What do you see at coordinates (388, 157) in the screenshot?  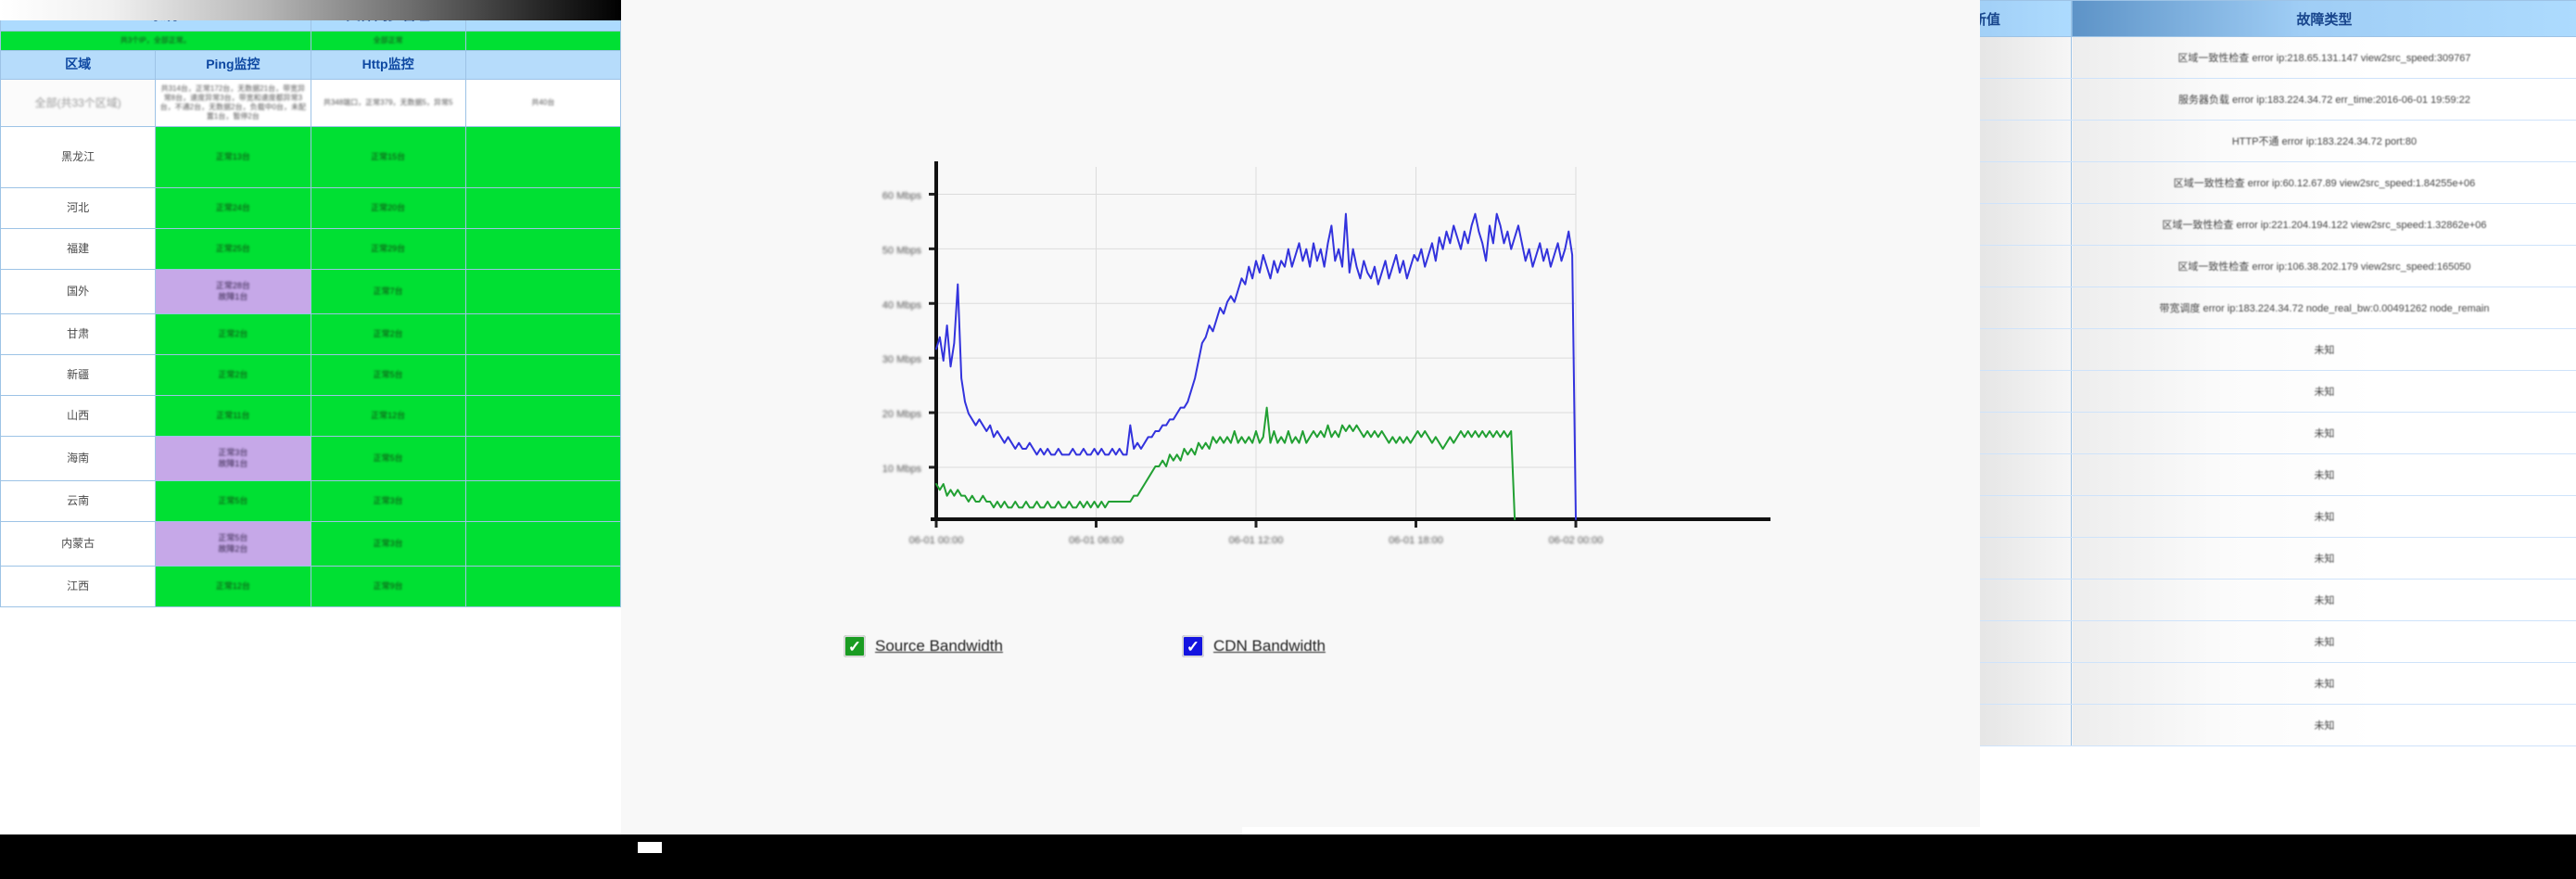 I see `cell-http-status: 正常15台` at bounding box center [388, 157].